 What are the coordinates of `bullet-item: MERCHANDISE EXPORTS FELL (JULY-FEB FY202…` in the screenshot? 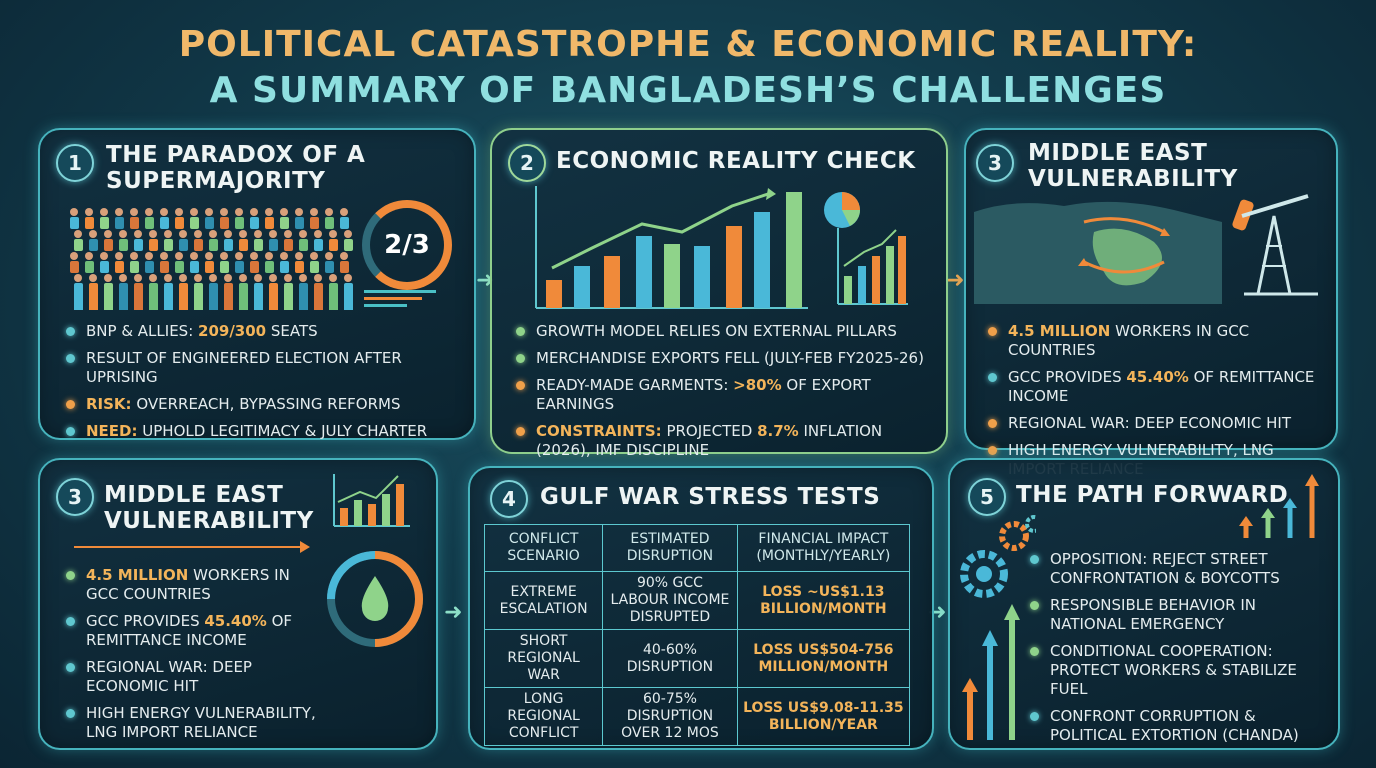 It's located at (726, 358).